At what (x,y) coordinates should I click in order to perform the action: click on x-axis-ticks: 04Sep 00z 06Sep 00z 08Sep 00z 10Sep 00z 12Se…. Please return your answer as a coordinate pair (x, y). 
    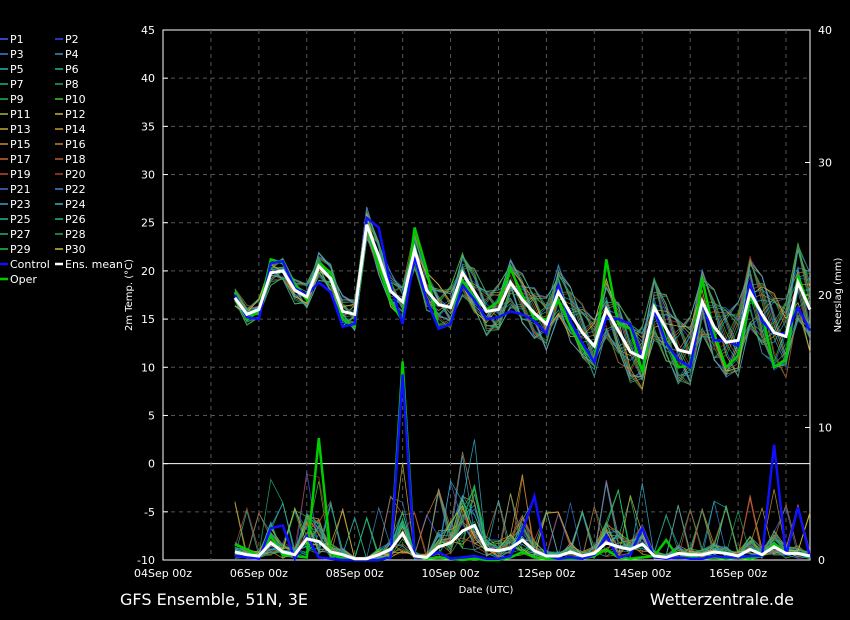
    Looking at the image, I should click on (450, 573).